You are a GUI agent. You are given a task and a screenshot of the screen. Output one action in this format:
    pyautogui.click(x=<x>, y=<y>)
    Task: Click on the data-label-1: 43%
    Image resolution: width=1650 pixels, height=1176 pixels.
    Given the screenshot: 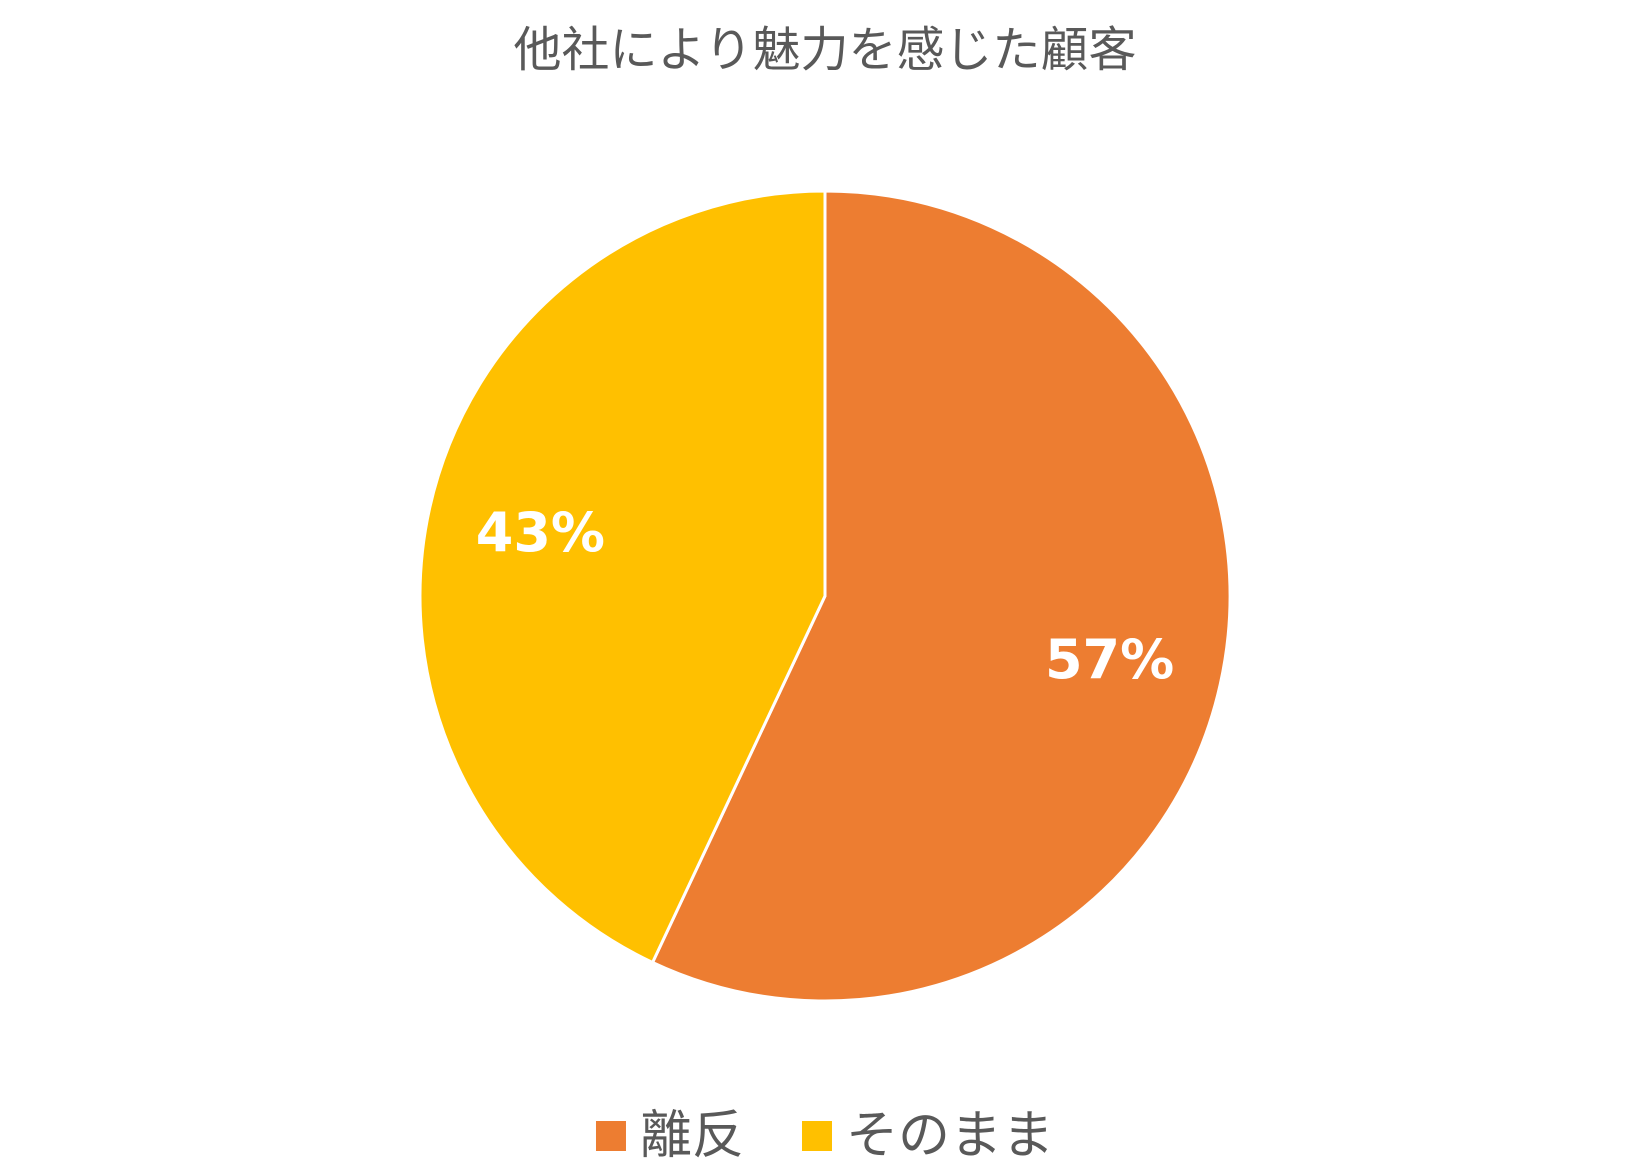 What is the action you would take?
    pyautogui.click(x=540, y=532)
    